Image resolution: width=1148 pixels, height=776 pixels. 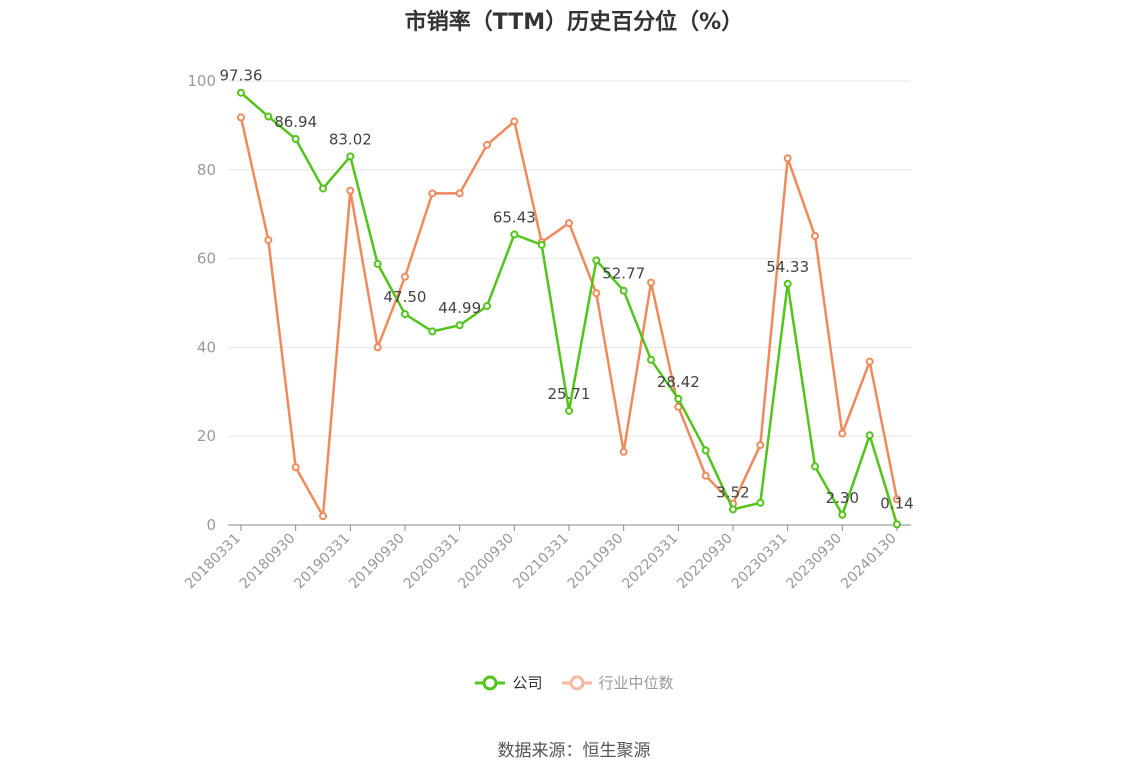 I want to click on data-label: 28.42, so click(x=678, y=382).